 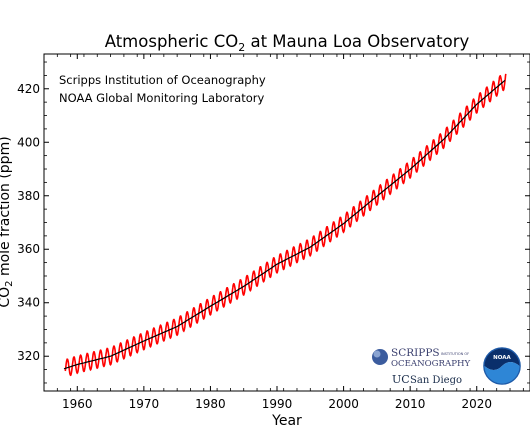 I want to click on chart-title-prefix: Atmospheric CO, so click(x=172, y=41).